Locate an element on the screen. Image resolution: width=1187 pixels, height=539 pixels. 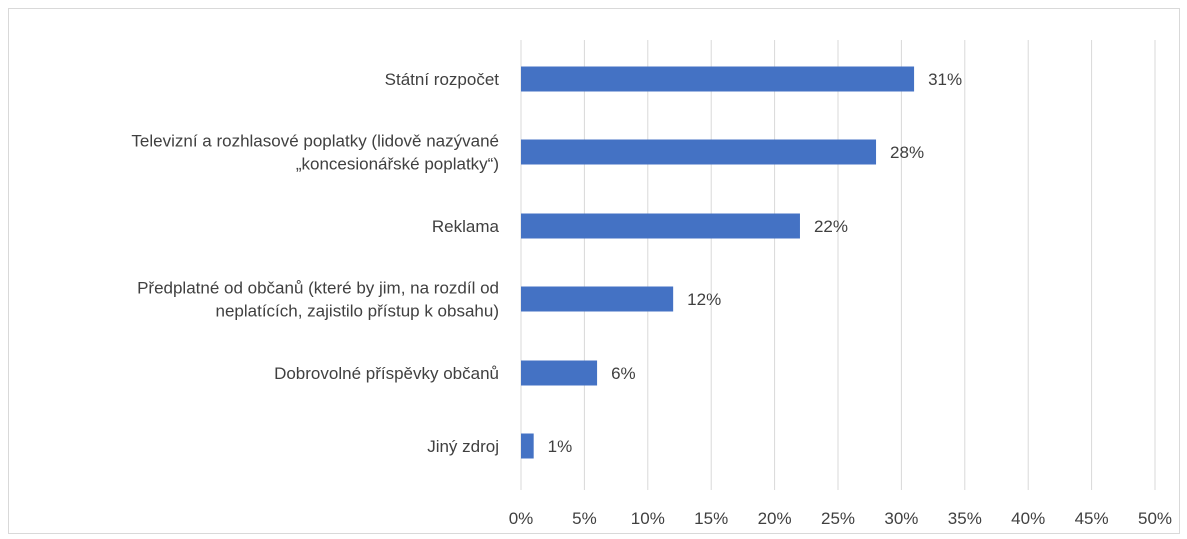
category-label: Státní rozpočet is located at coordinates (442, 79).